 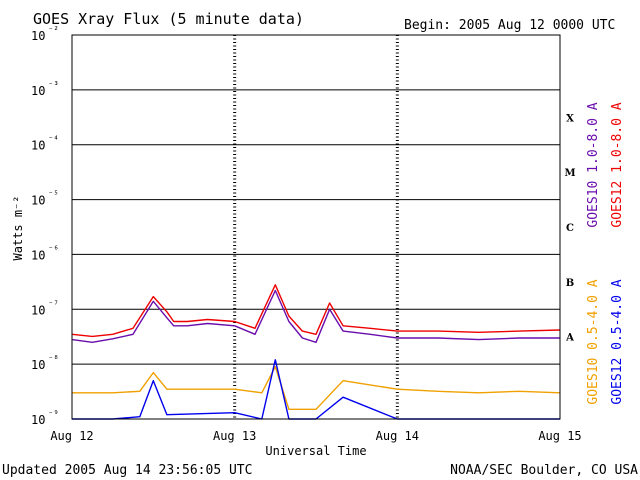 I want to click on y-tick-label: 10 ⁻⁹, so click(x=45, y=418).